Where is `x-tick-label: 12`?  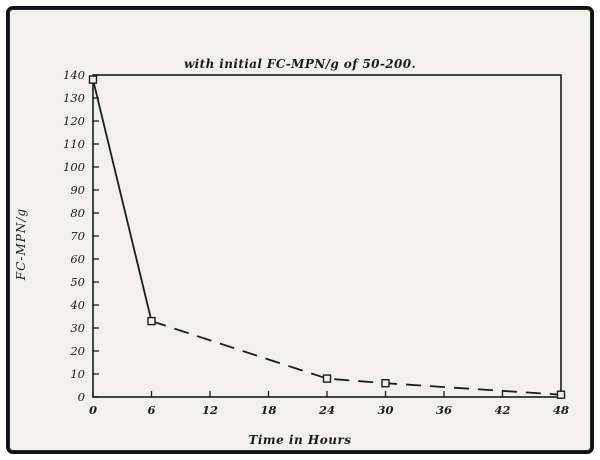 x-tick-label: 12 is located at coordinates (210, 410).